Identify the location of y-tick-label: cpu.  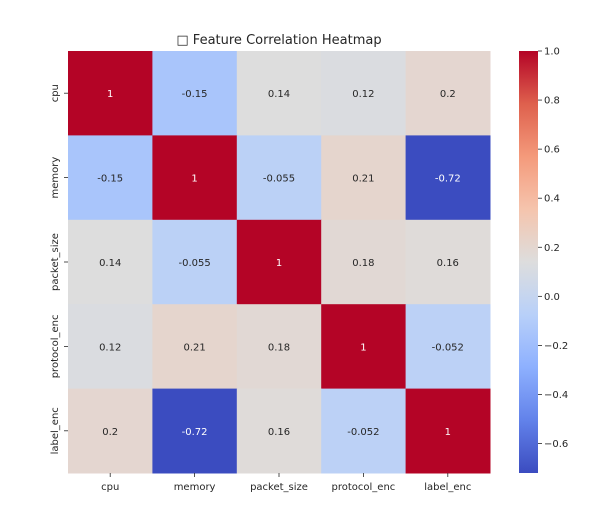
(55, 93).